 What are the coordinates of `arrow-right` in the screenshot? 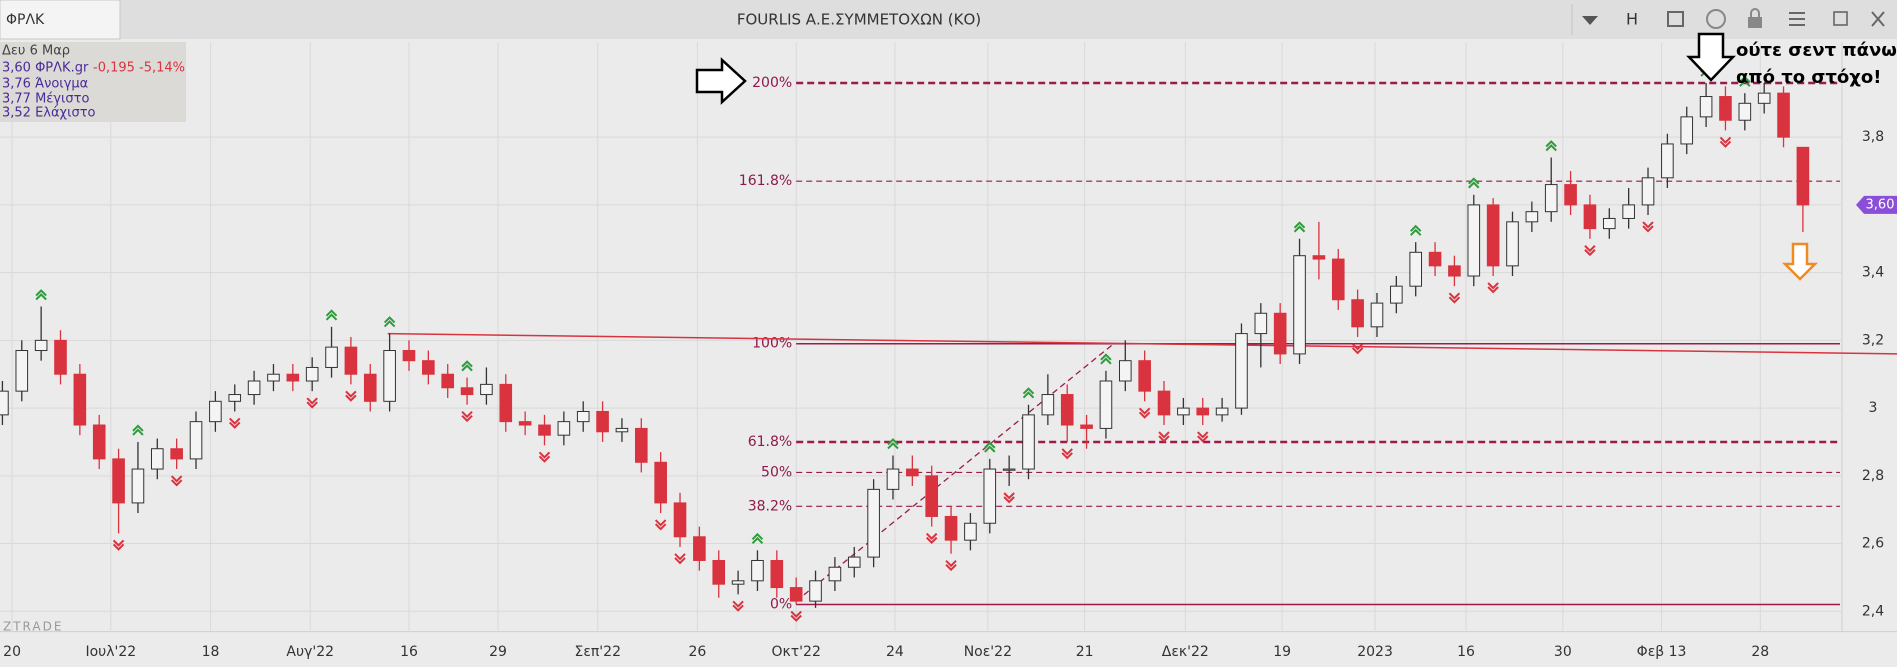 It's located at (721, 81).